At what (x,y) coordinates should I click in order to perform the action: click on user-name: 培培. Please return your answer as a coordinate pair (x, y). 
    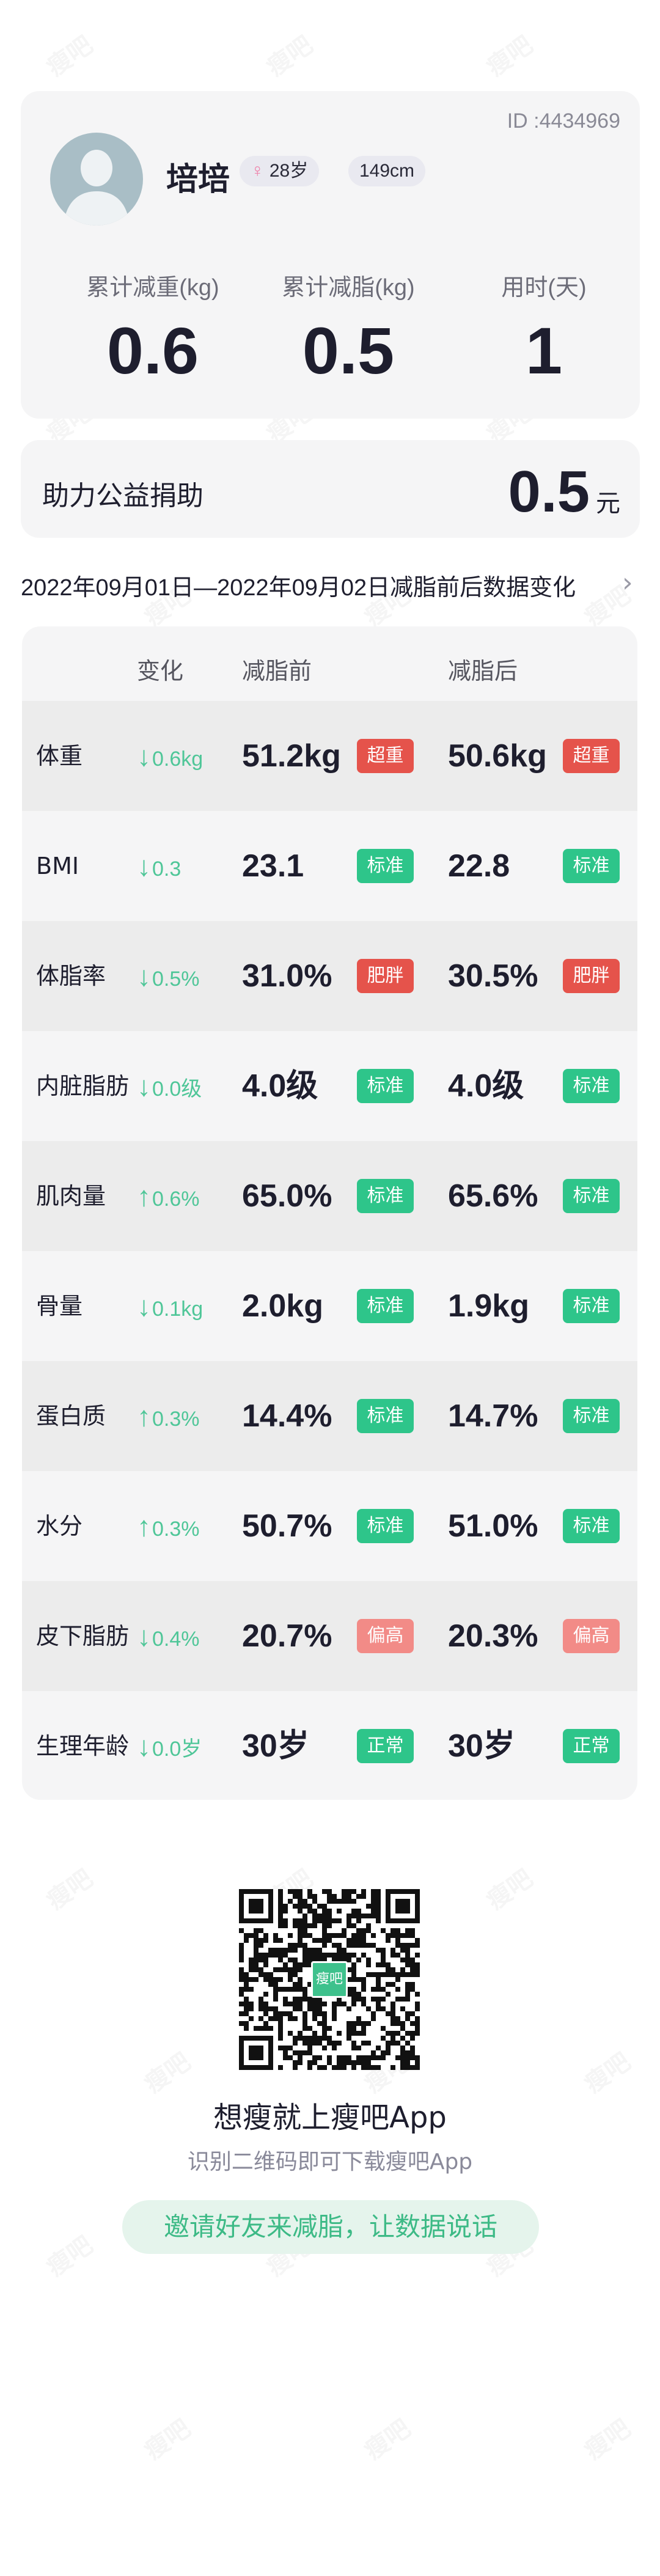
    Looking at the image, I should click on (198, 179).